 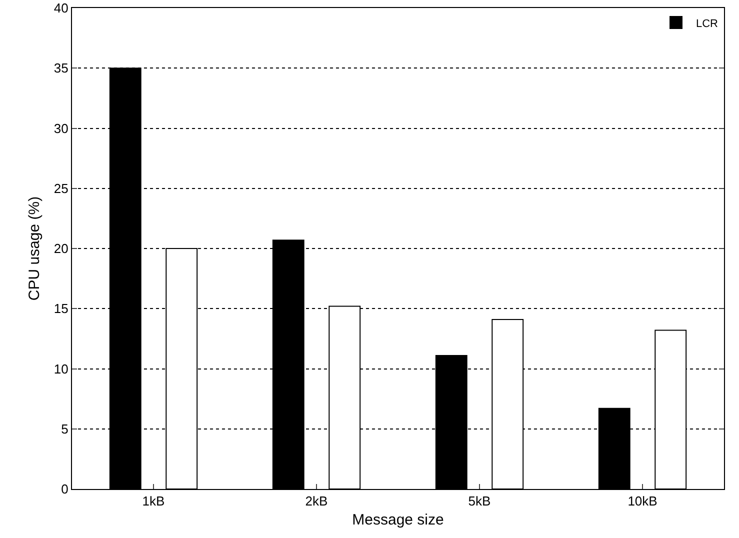 I want to click on x-tick-label: 10kB, so click(x=643, y=501).